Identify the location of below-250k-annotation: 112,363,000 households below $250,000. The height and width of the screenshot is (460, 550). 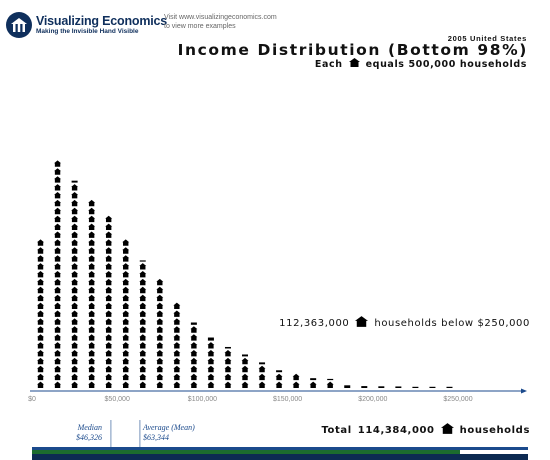
(404, 323).